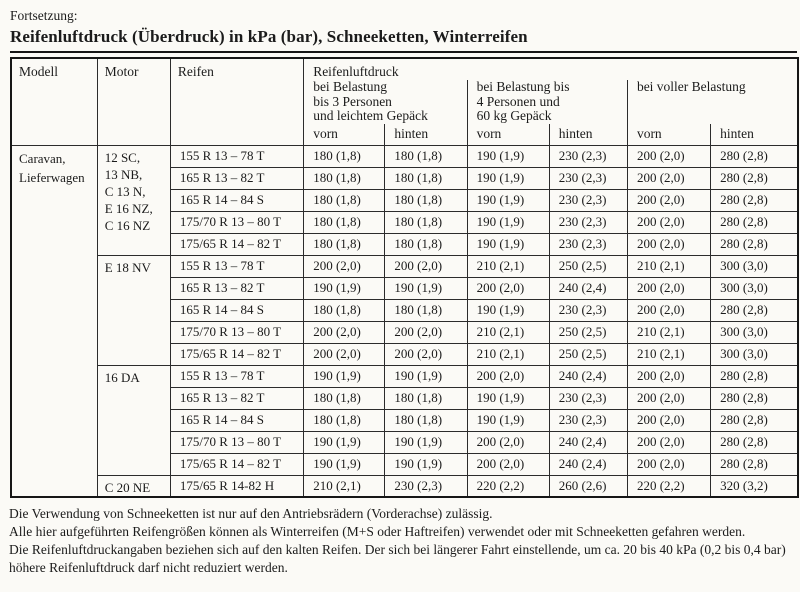  Describe the element at coordinates (551, 68) in the screenshot. I see `column-group-header-reifenluftdruck: Reifenluftdruck` at that location.